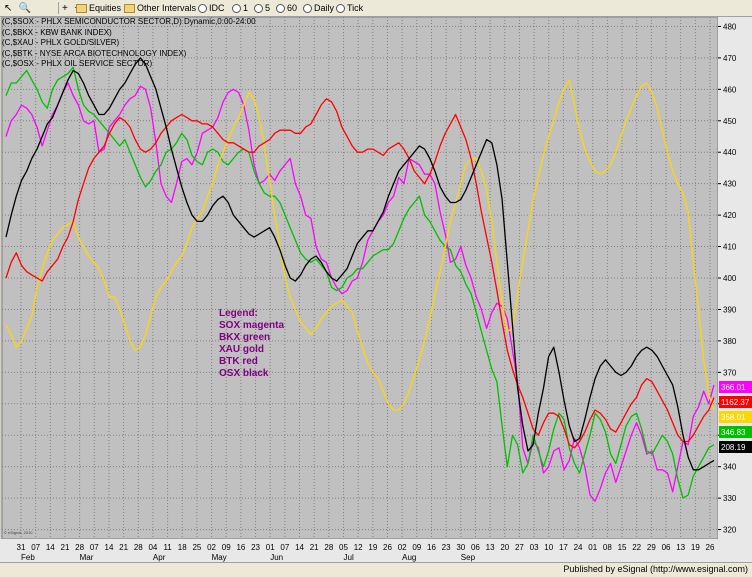 The width and height of the screenshot is (752, 577). What do you see at coordinates (57, 32) in the screenshot?
I see `series-label: (C,$BKX - KBW BANK INDEX)` at bounding box center [57, 32].